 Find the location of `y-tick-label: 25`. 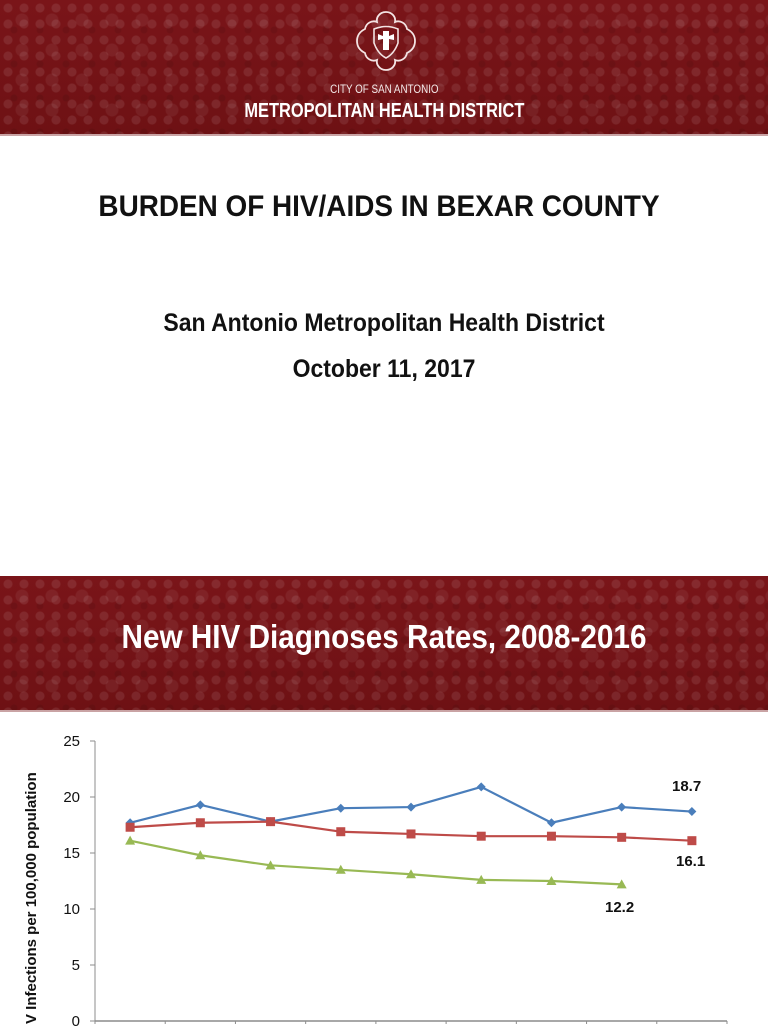

y-tick-label: 25 is located at coordinates (71, 741).